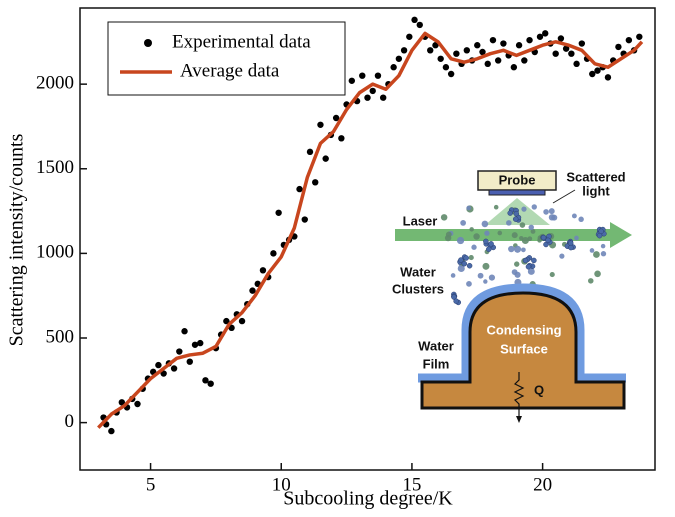  I want to click on scattered-light-label: light, so click(596, 190).